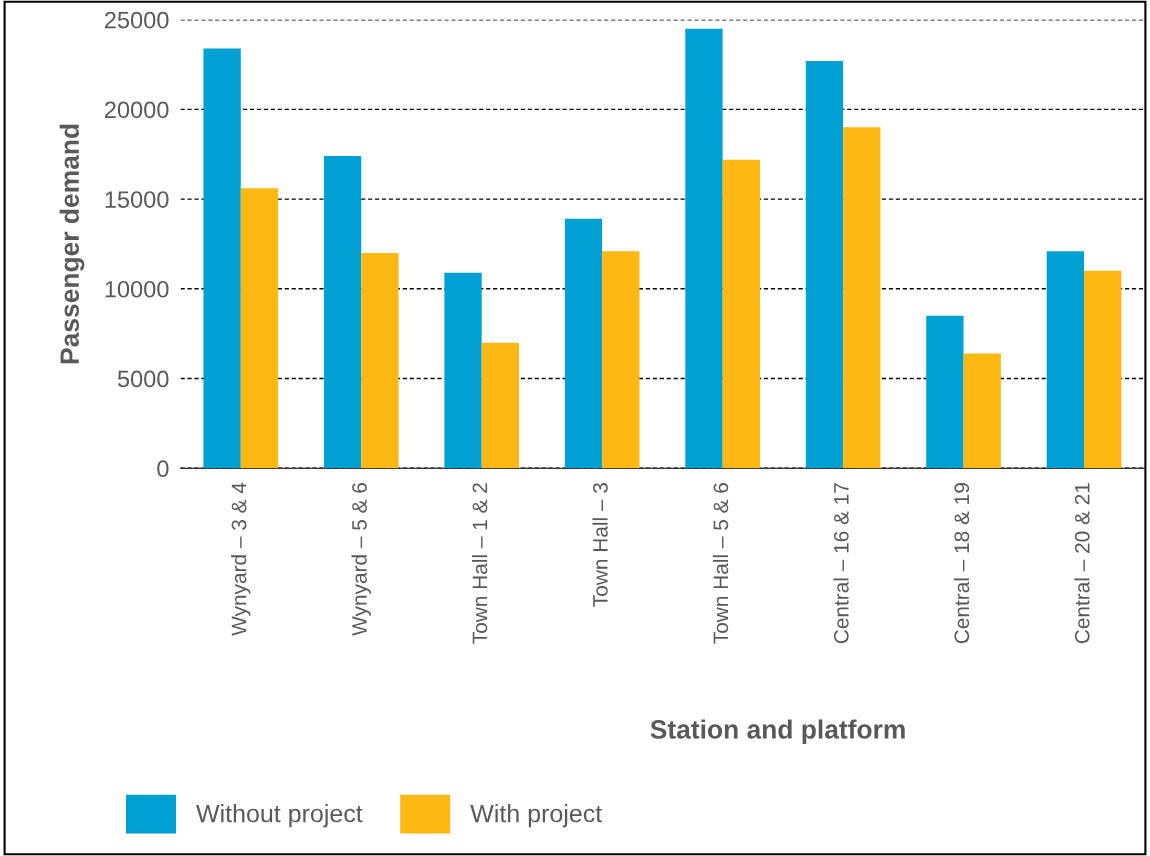 The width and height of the screenshot is (1150, 856). What do you see at coordinates (241, 559) in the screenshot?
I see `x-tick-label: Wynyard – 3 & 4` at bounding box center [241, 559].